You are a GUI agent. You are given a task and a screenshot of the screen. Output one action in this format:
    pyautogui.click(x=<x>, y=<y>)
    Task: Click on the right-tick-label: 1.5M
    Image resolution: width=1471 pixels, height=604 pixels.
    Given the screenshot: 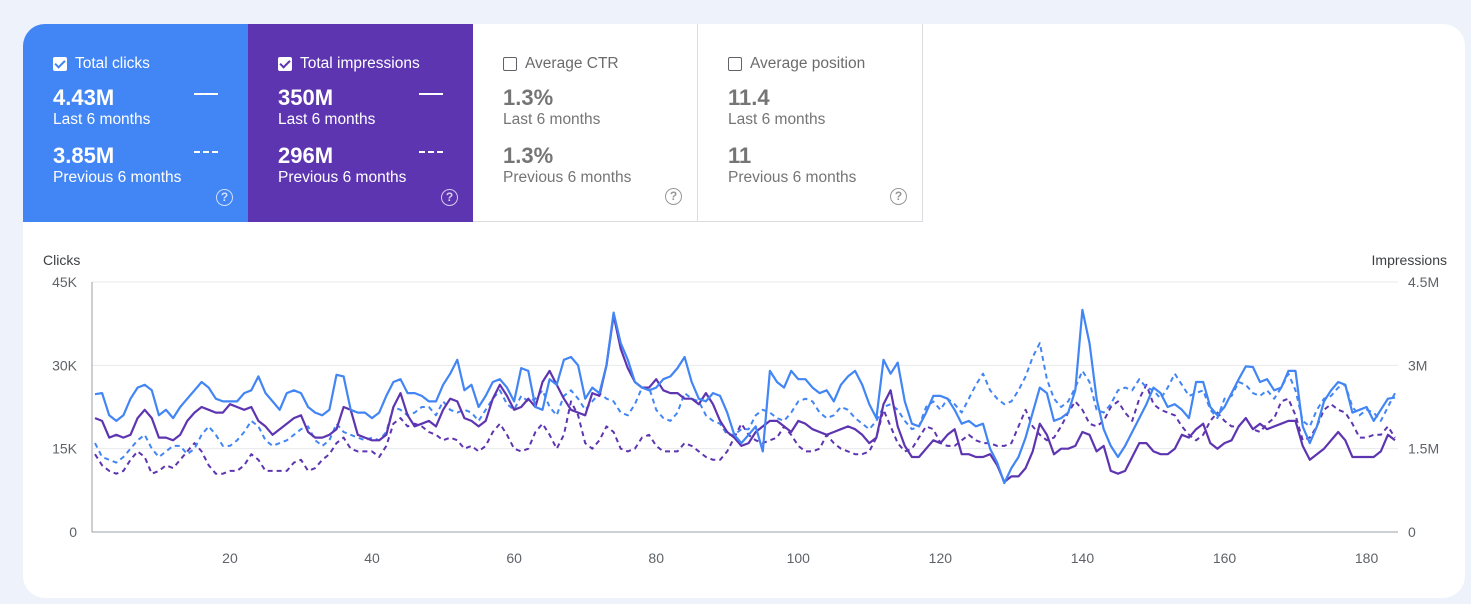 What is the action you would take?
    pyautogui.click(x=1423, y=449)
    